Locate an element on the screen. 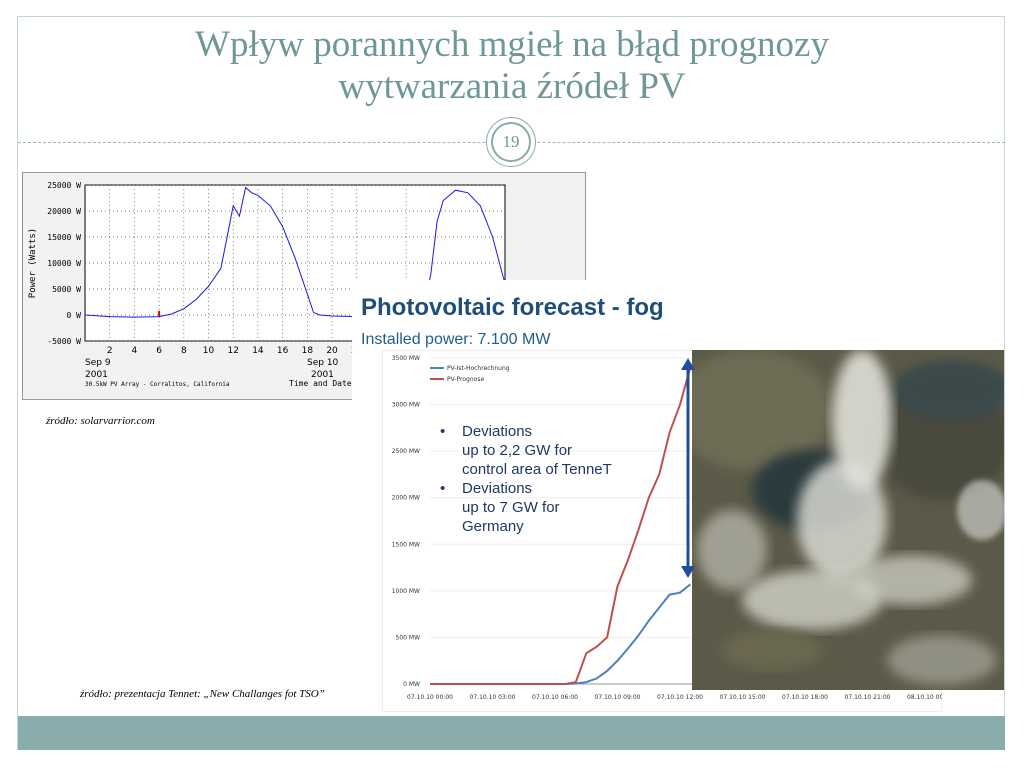 The image size is (1024, 768). x-tick-label: 07.10.10 00:00 is located at coordinates (430, 697).